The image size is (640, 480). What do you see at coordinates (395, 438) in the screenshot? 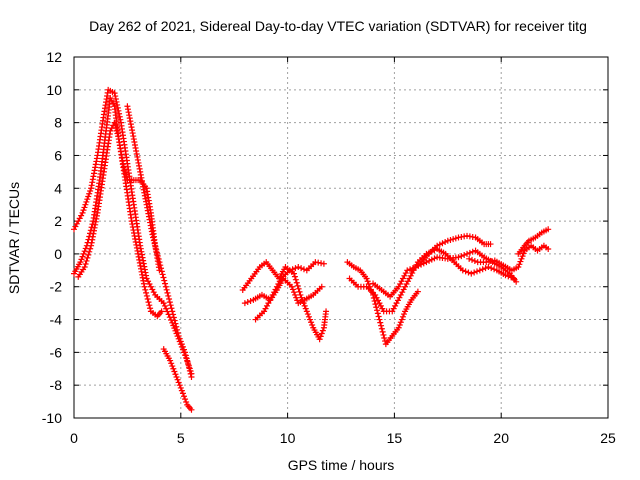
I see `x-tick-label: 15` at bounding box center [395, 438].